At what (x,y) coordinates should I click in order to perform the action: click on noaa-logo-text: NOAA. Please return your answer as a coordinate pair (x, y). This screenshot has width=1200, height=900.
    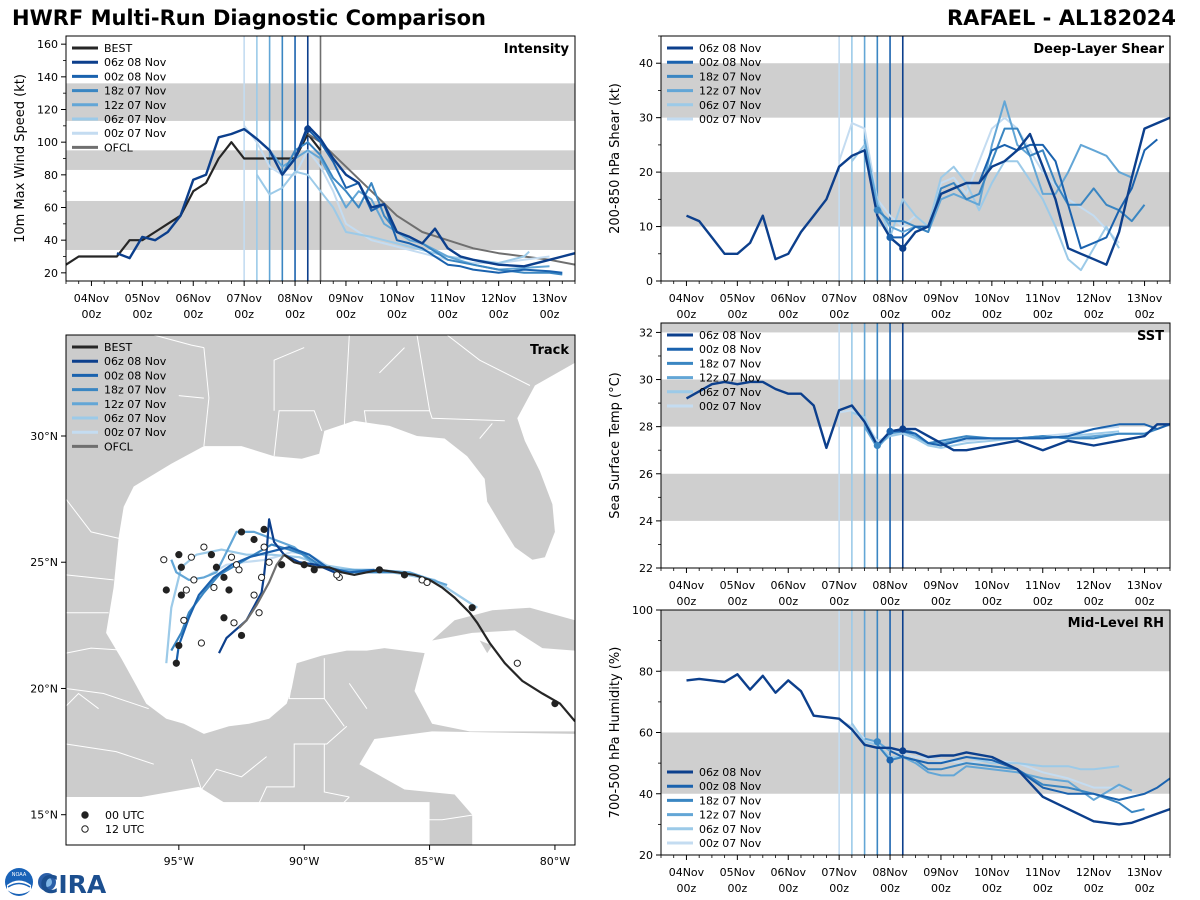
    Looking at the image, I should click on (19, 875).